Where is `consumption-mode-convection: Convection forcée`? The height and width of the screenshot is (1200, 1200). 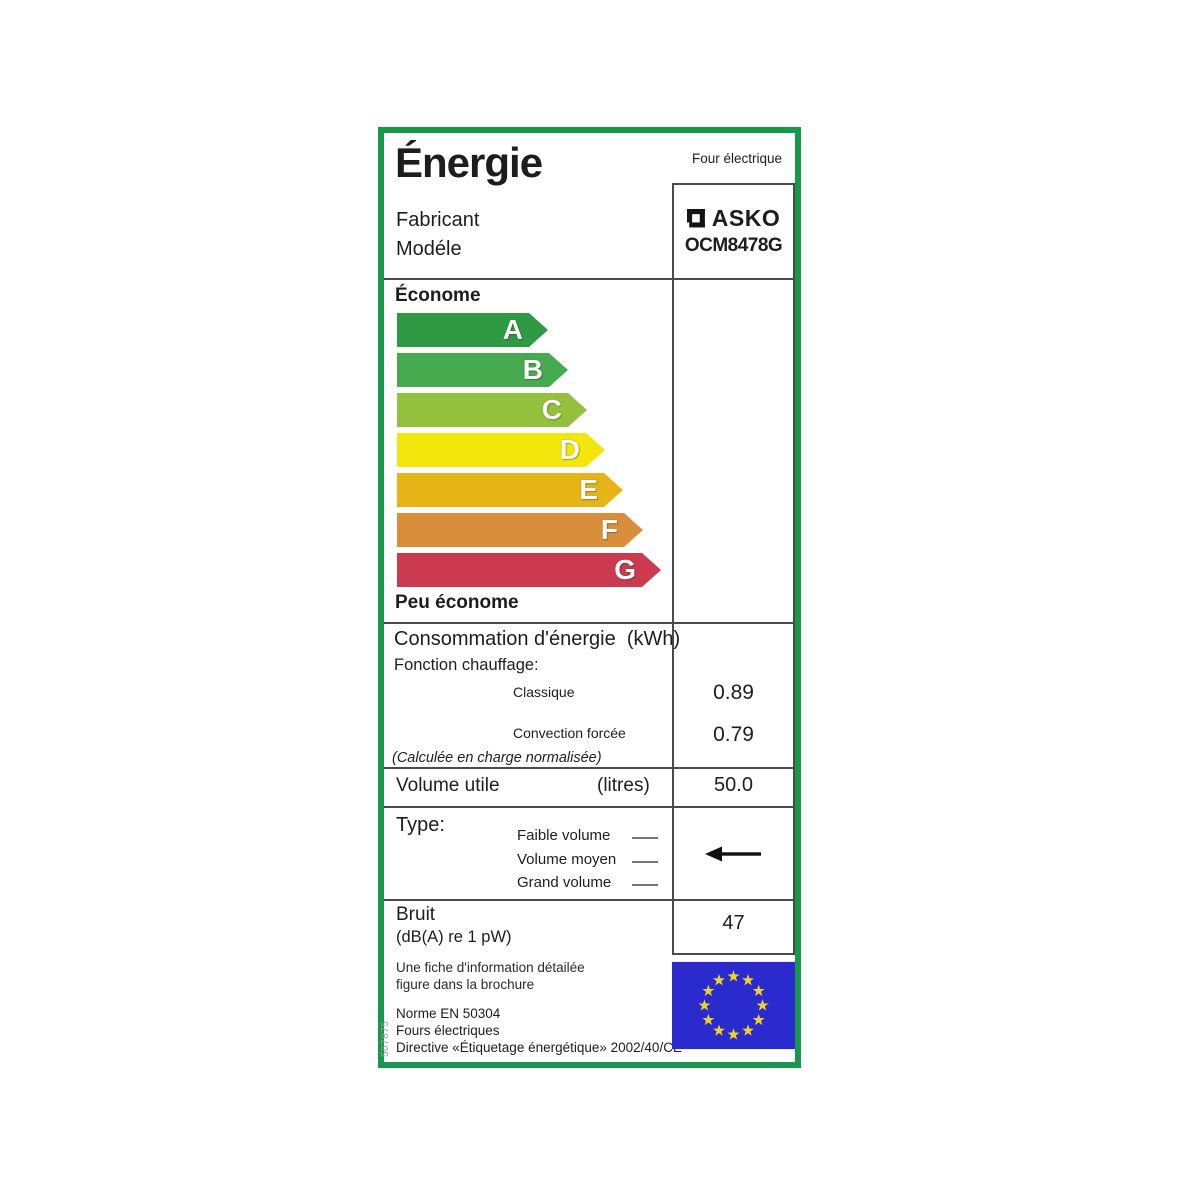
consumption-mode-convection: Convection forcée is located at coordinates (569, 733).